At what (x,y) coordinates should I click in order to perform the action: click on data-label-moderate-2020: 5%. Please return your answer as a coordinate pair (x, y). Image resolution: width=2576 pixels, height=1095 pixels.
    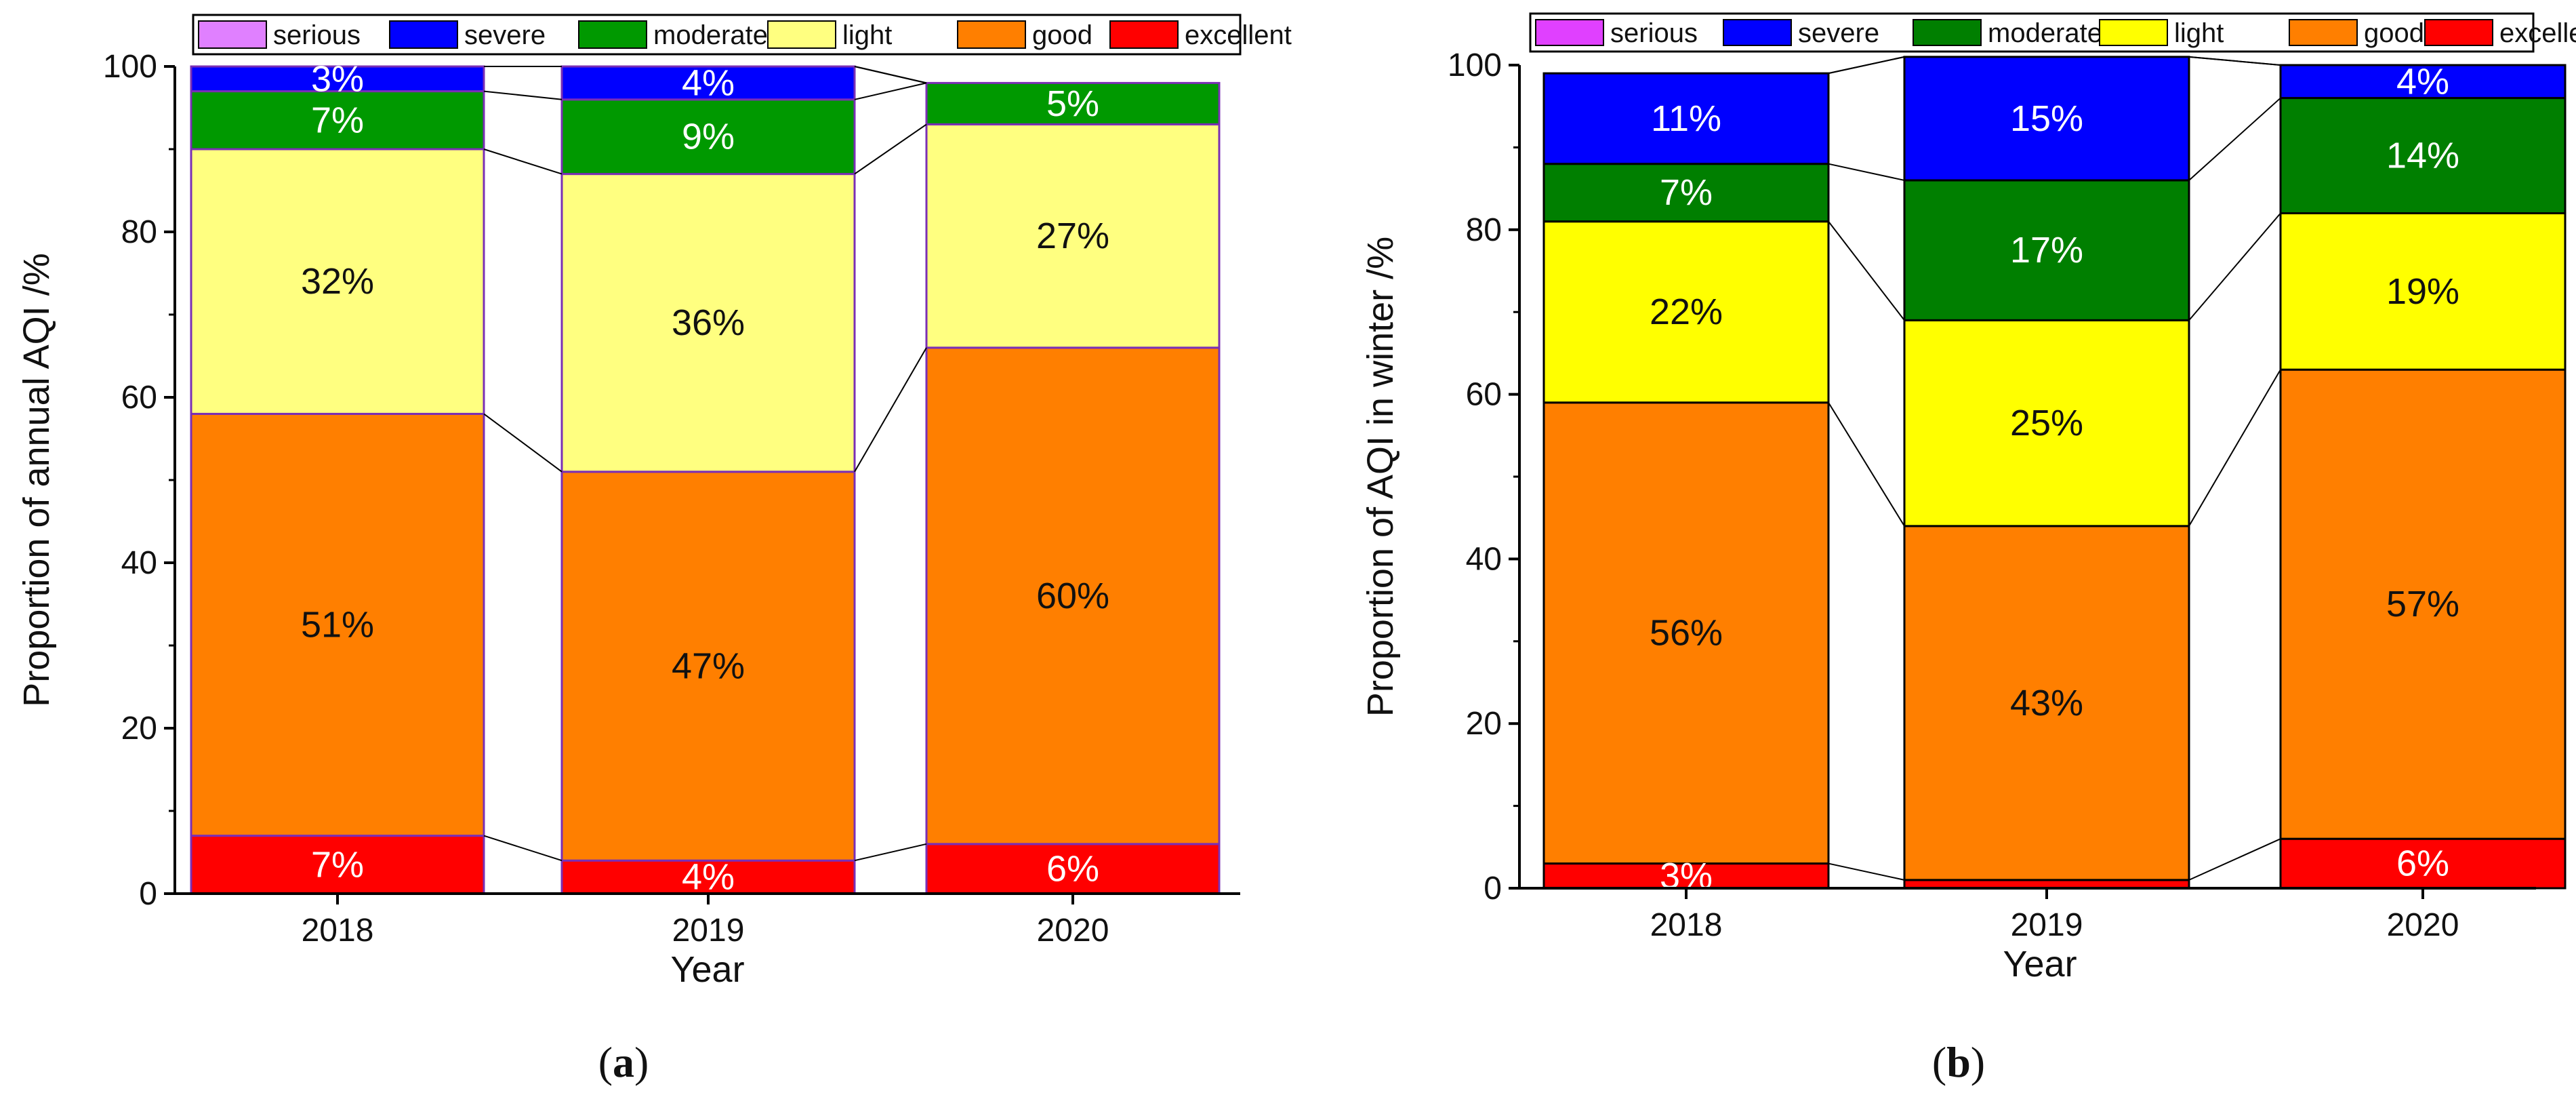
    Looking at the image, I should click on (1073, 103).